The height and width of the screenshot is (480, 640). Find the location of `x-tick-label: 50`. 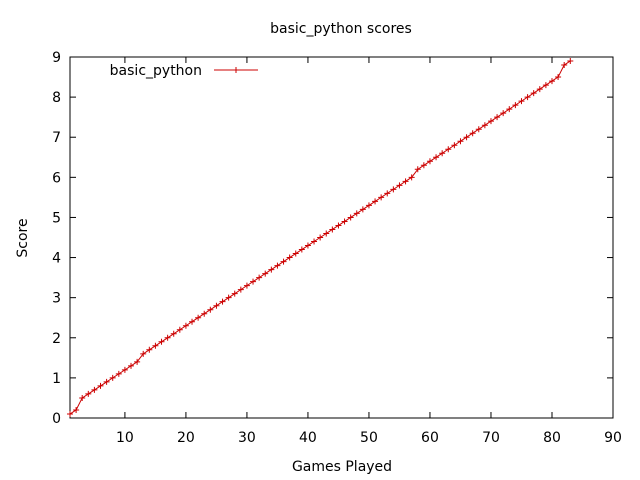

x-tick-label: 50 is located at coordinates (369, 438).